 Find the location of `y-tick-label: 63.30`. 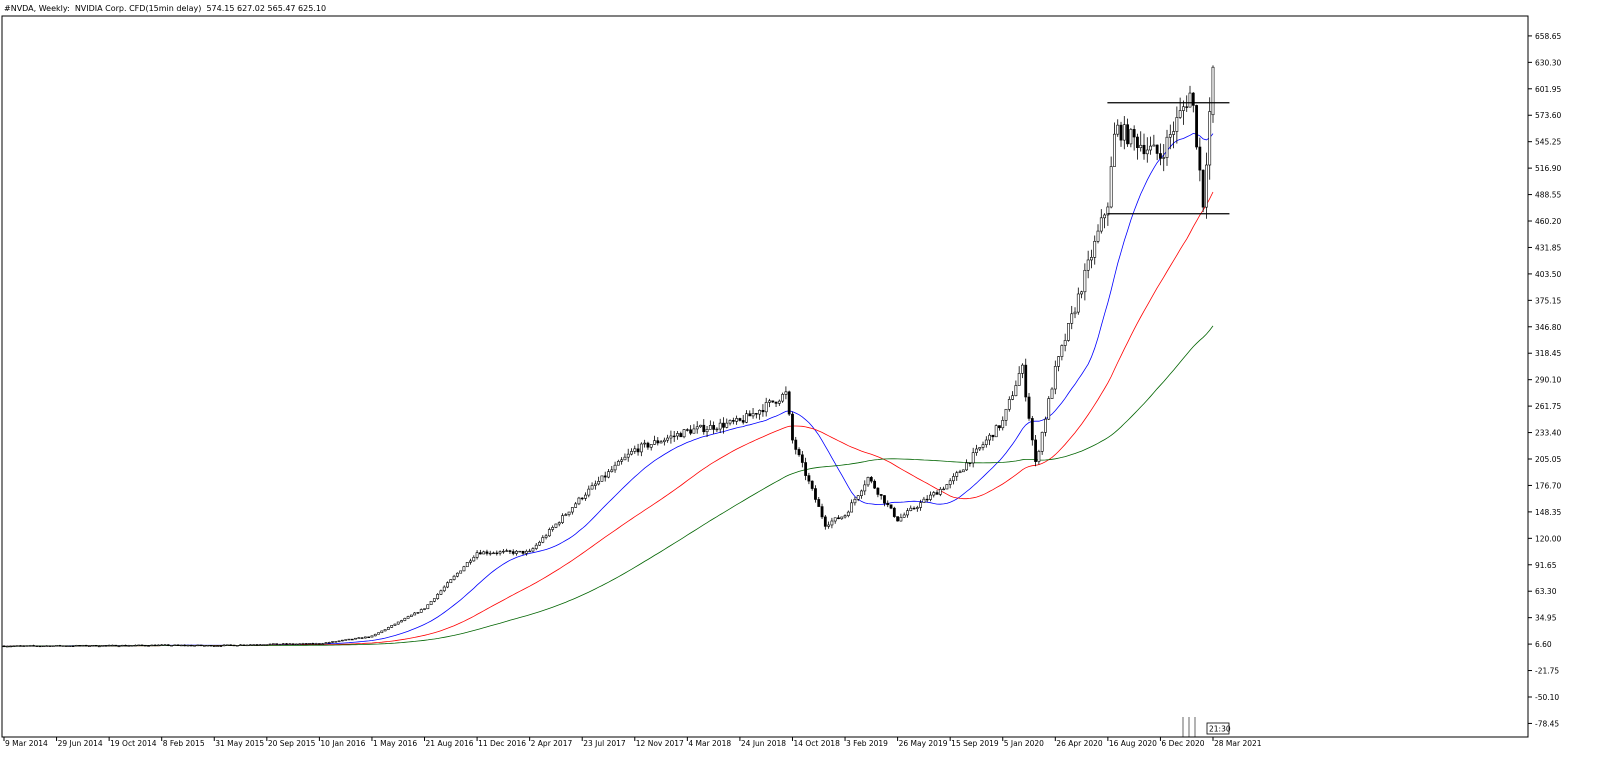

y-tick-label: 63.30 is located at coordinates (1546, 591).